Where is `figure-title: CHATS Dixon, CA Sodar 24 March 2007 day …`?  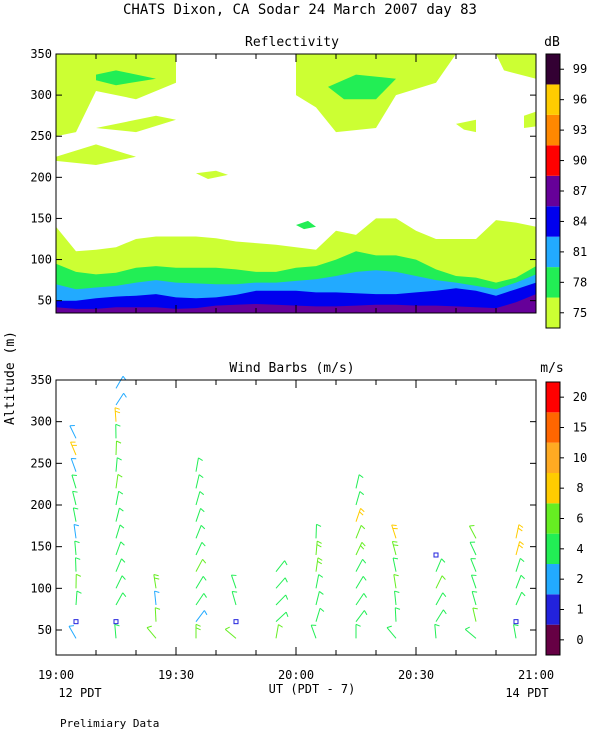
figure-title: CHATS Dixon, CA Sodar 24 March 2007 day … is located at coordinates (300, 10).